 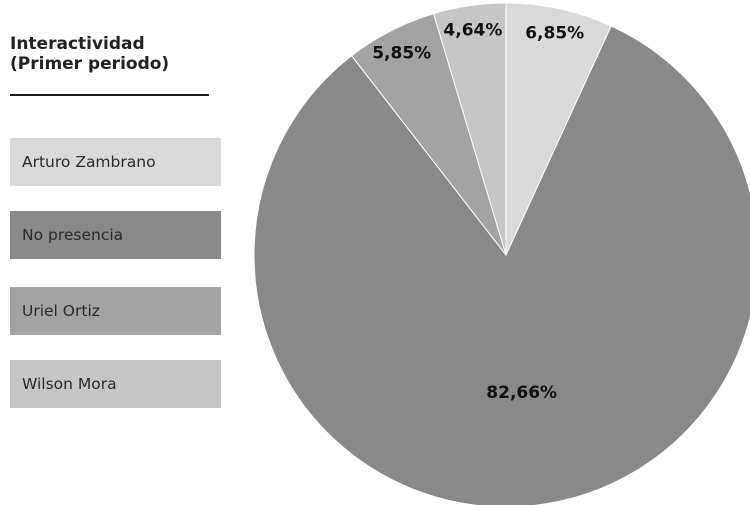 What do you see at coordinates (69, 384) in the screenshot?
I see `legend-label: Wilson Mora` at bounding box center [69, 384].